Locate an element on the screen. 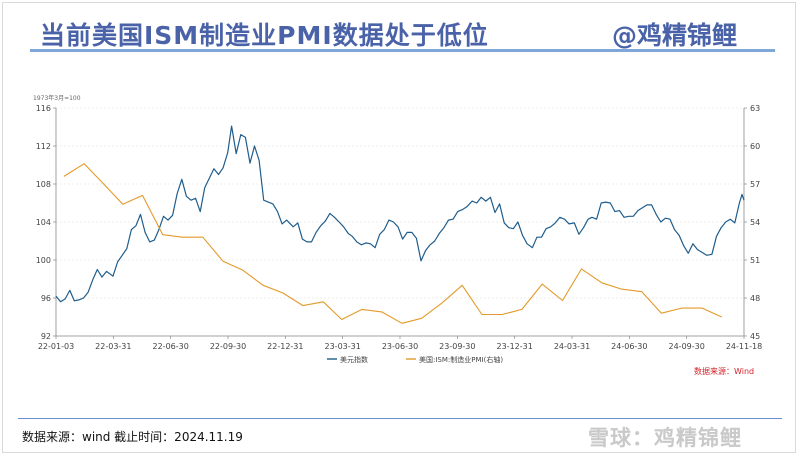 This screenshot has width=800, height=457. left-axis-ticks: 92 96 100 104 108 112 116 is located at coordinates (46, 222).